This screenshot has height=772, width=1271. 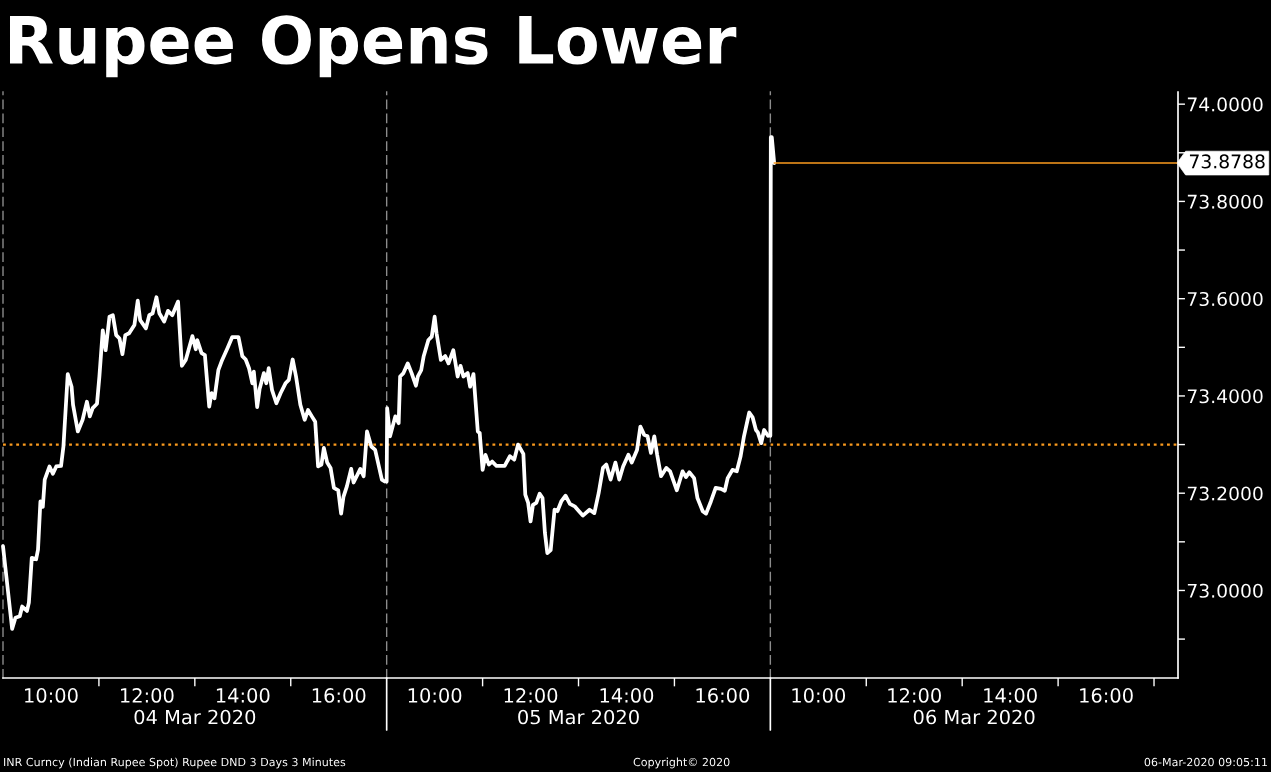 I want to click on chart-title: Rupee Opens Lower, so click(x=373, y=46).